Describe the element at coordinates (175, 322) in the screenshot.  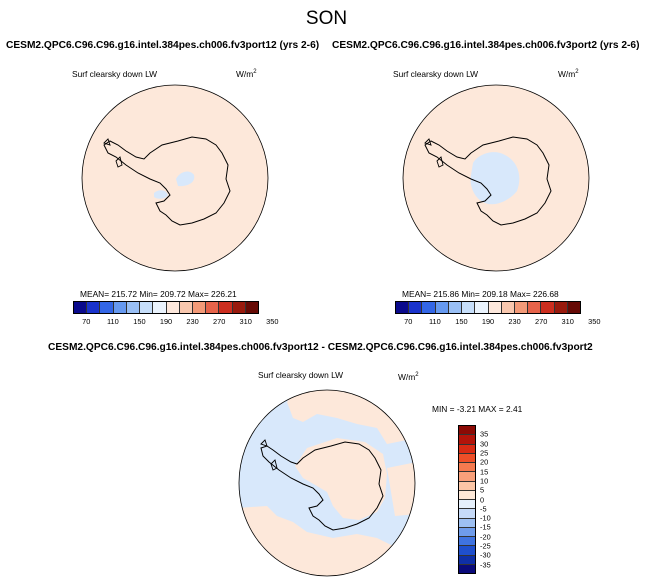
I see `panel-1-colorbar-ticks: 70 110 150 190 230 270 310 350` at that location.